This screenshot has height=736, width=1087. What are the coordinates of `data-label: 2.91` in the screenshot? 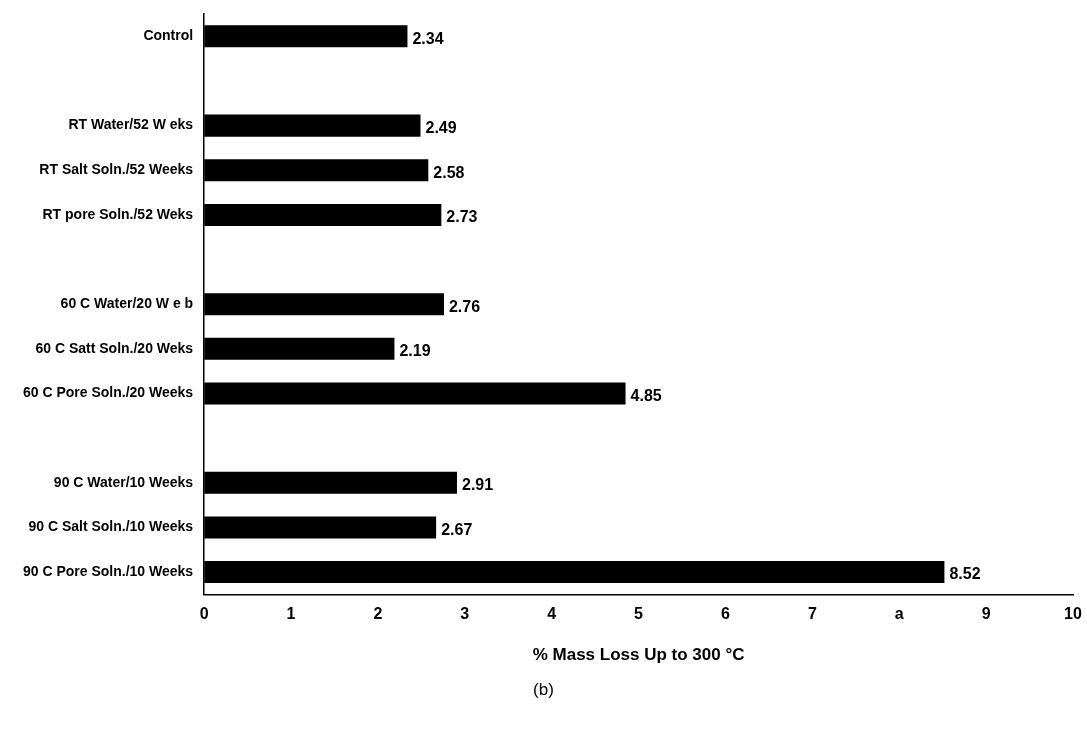 It's located at (477, 485).